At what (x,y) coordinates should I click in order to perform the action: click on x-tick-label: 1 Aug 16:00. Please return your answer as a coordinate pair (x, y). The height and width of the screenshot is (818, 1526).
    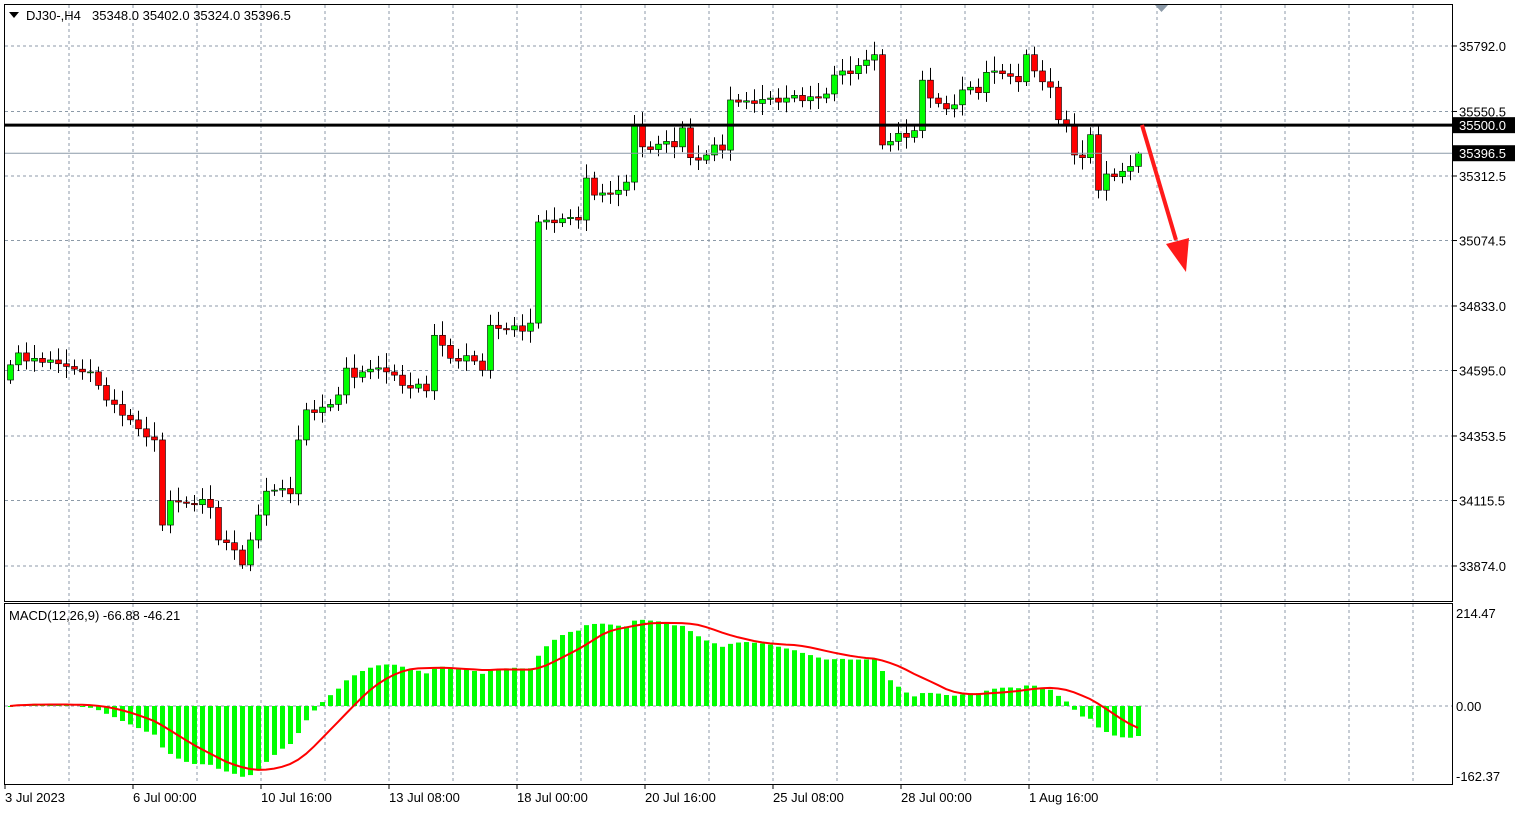
    Looking at the image, I should click on (1063, 797).